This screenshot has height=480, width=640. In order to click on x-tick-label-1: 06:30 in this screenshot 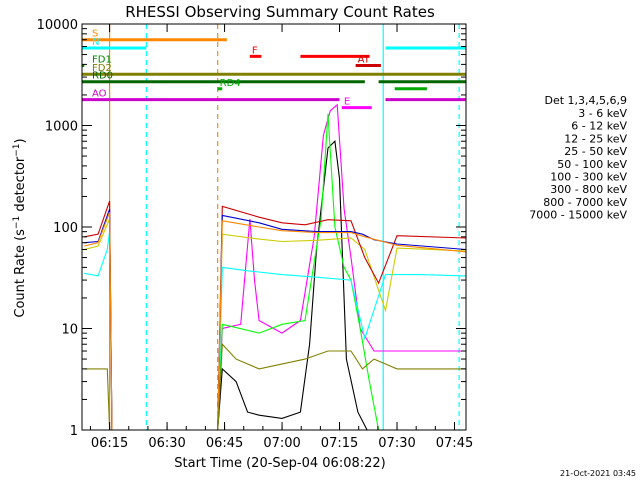, I will do `click(166, 443)`.